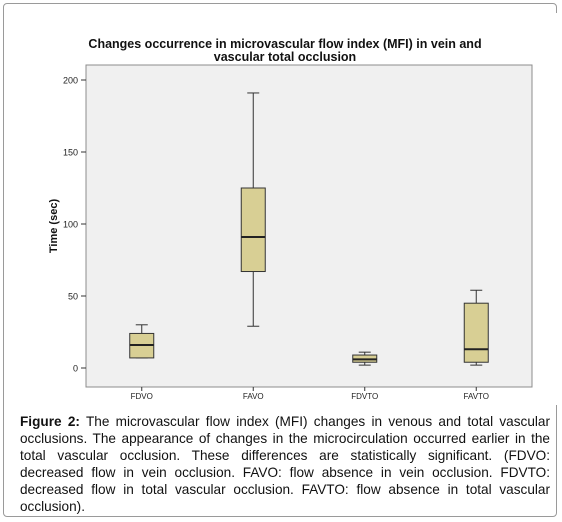 This screenshot has width=562, height=522. I want to click on box-favto, so click(476, 332).